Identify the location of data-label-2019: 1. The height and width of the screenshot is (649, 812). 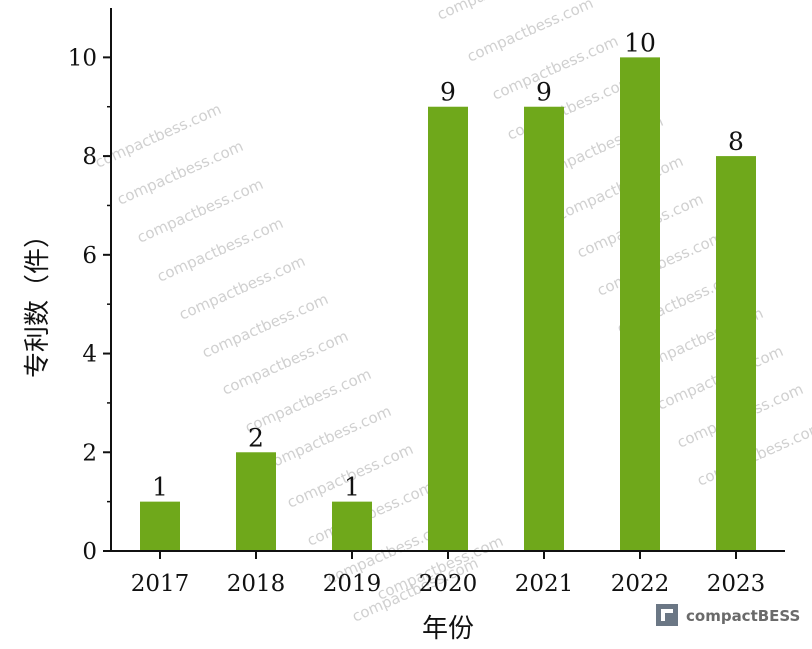
(352, 487).